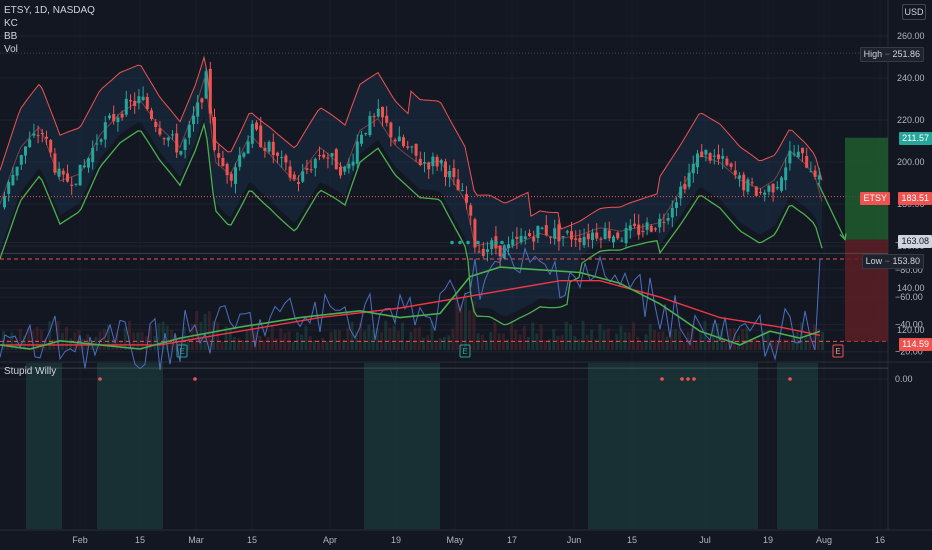  What do you see at coordinates (11, 23) in the screenshot?
I see `legend-kc: KC` at bounding box center [11, 23].